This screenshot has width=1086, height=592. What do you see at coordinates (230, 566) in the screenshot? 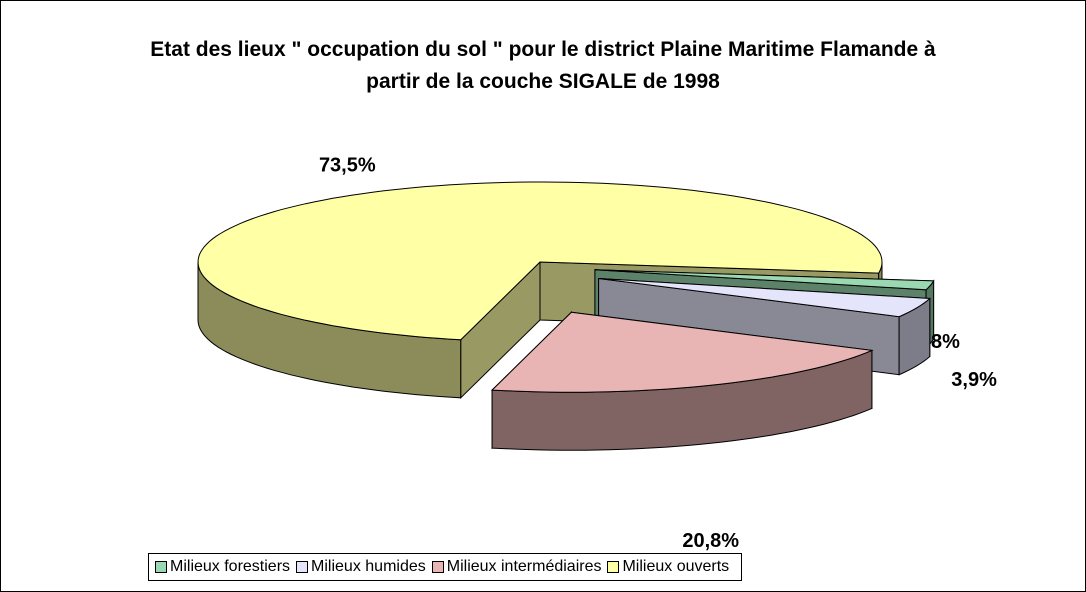
I see `legend-label: Milieux forestiers` at bounding box center [230, 566].